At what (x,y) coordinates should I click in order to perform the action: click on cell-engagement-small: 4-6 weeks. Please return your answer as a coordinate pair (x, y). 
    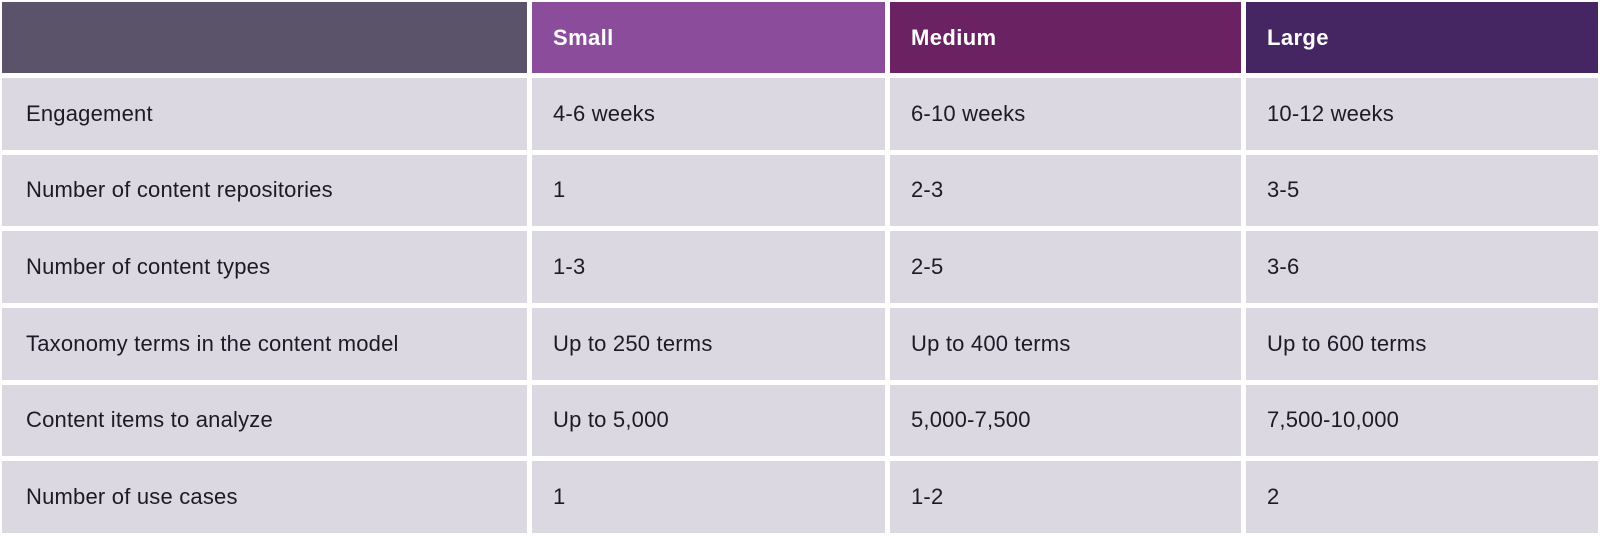
    Looking at the image, I should click on (708, 114).